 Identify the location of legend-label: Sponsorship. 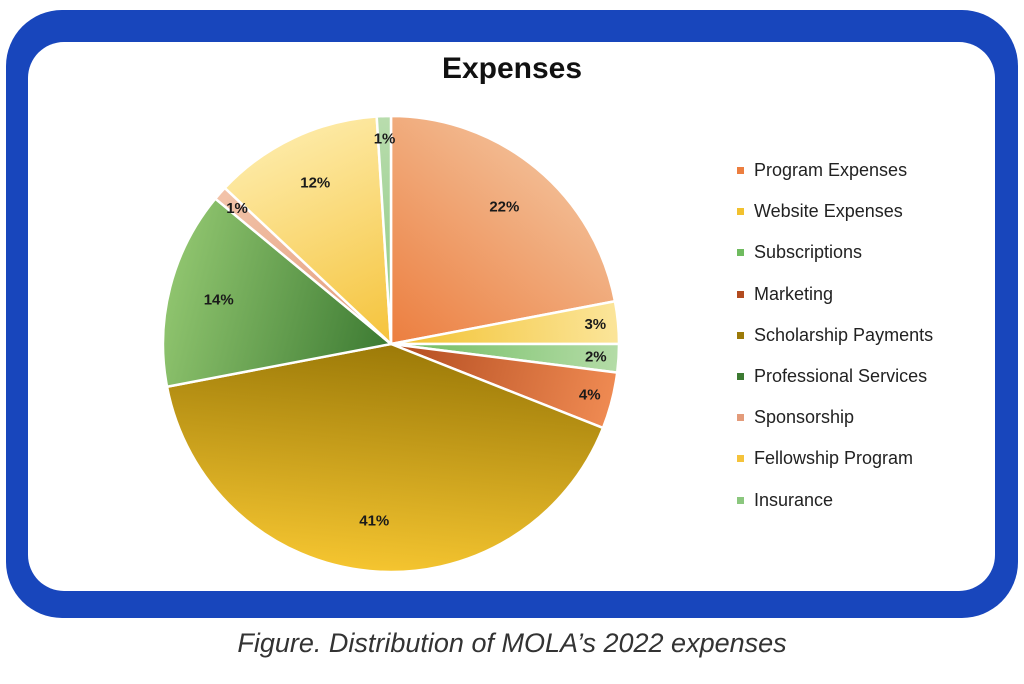
(804, 417).